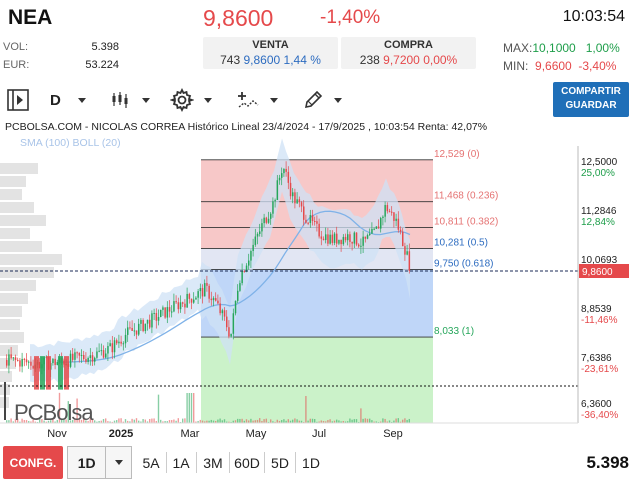 The height and width of the screenshot is (483, 643). I want to click on sell-qty: 743, so click(230, 60).